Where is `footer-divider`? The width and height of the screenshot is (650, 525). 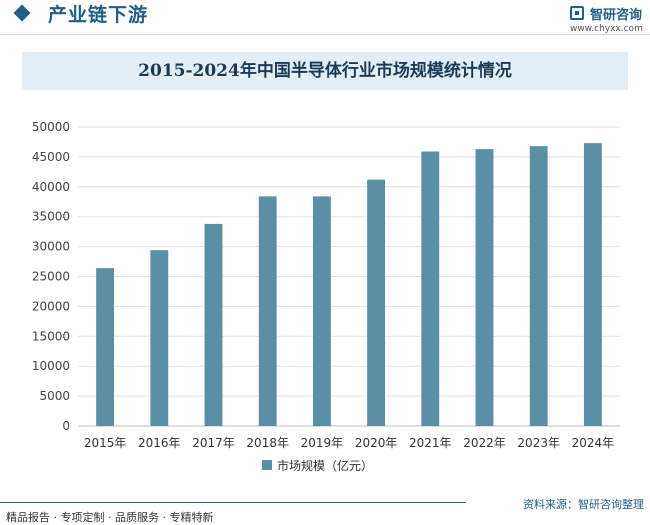
footer-divider is located at coordinates (233, 502).